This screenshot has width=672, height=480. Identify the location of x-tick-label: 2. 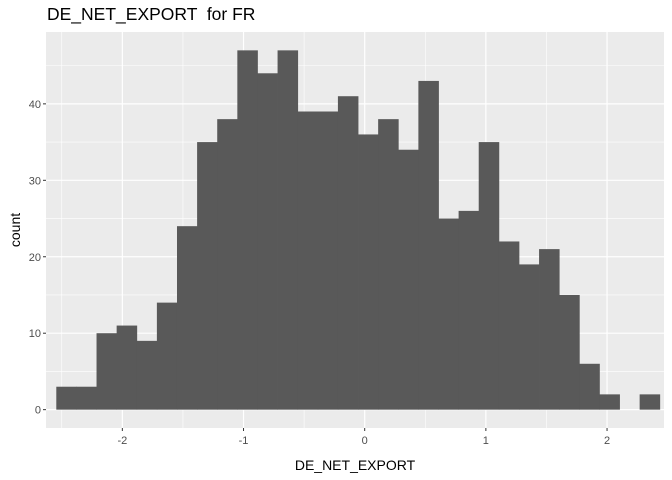
(607, 441).